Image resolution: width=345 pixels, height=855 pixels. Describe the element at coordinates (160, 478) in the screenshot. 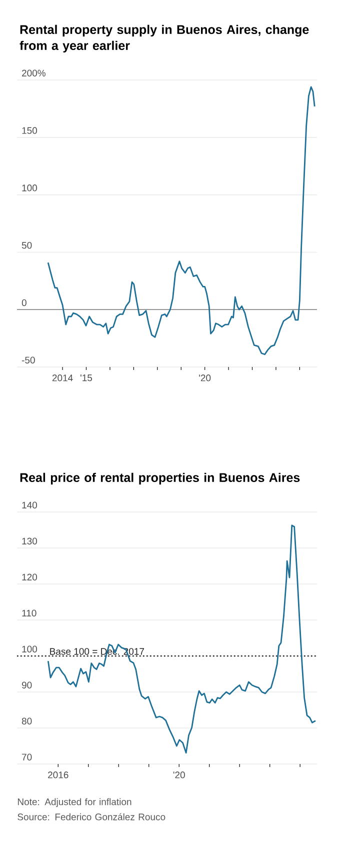

I see `chart-title: Real price of rental properties in Buenos Aires` at that location.